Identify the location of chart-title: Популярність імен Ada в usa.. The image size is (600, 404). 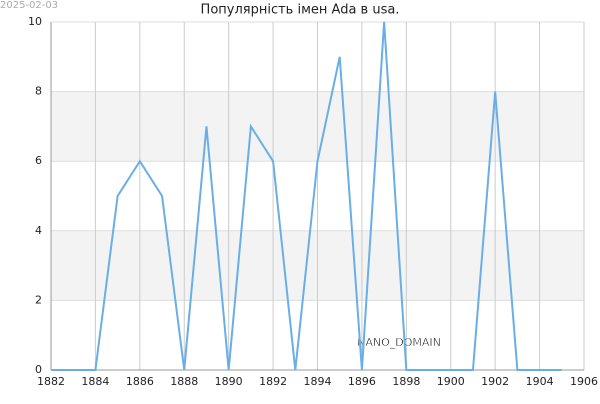
(300, 10).